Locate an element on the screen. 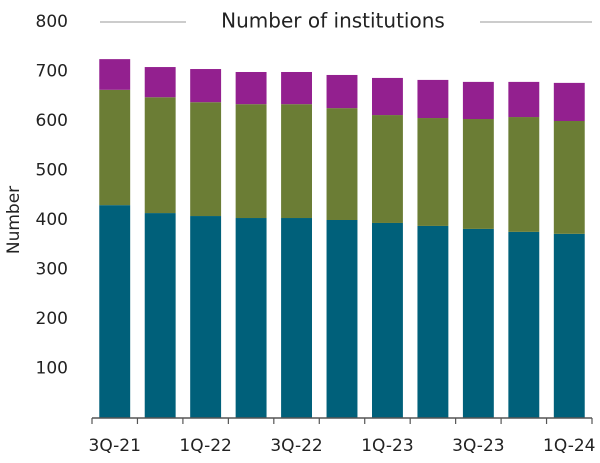  y-tick-label: 300 is located at coordinates (52, 270).